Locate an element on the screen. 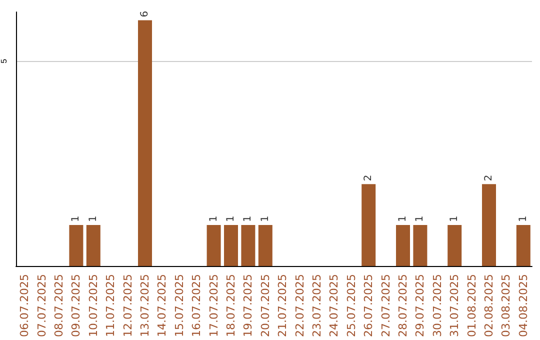 This screenshot has width=540, height=340. x-tick-label: 11.07.2025 is located at coordinates (111, 306).